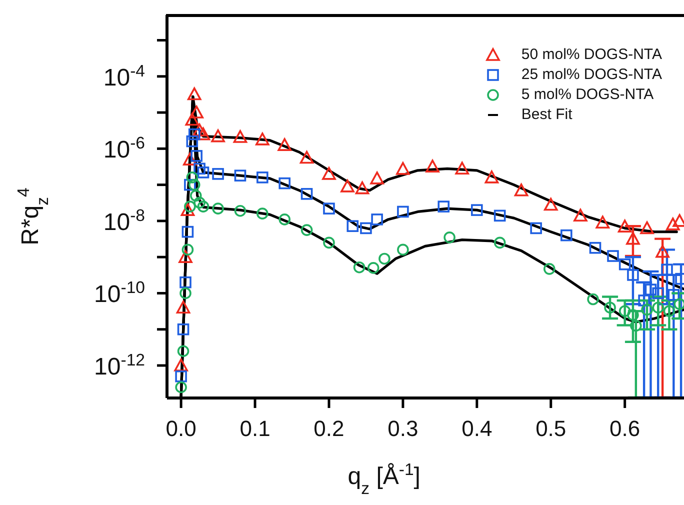  I want to click on x-tick-label: 0.3, so click(403, 428).